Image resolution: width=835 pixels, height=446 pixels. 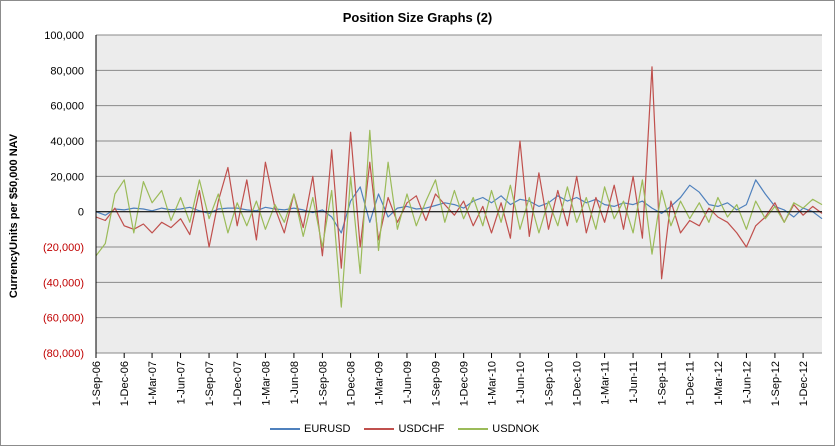 I want to click on x-tick-label: 1-Sep-11, so click(x=663, y=383).